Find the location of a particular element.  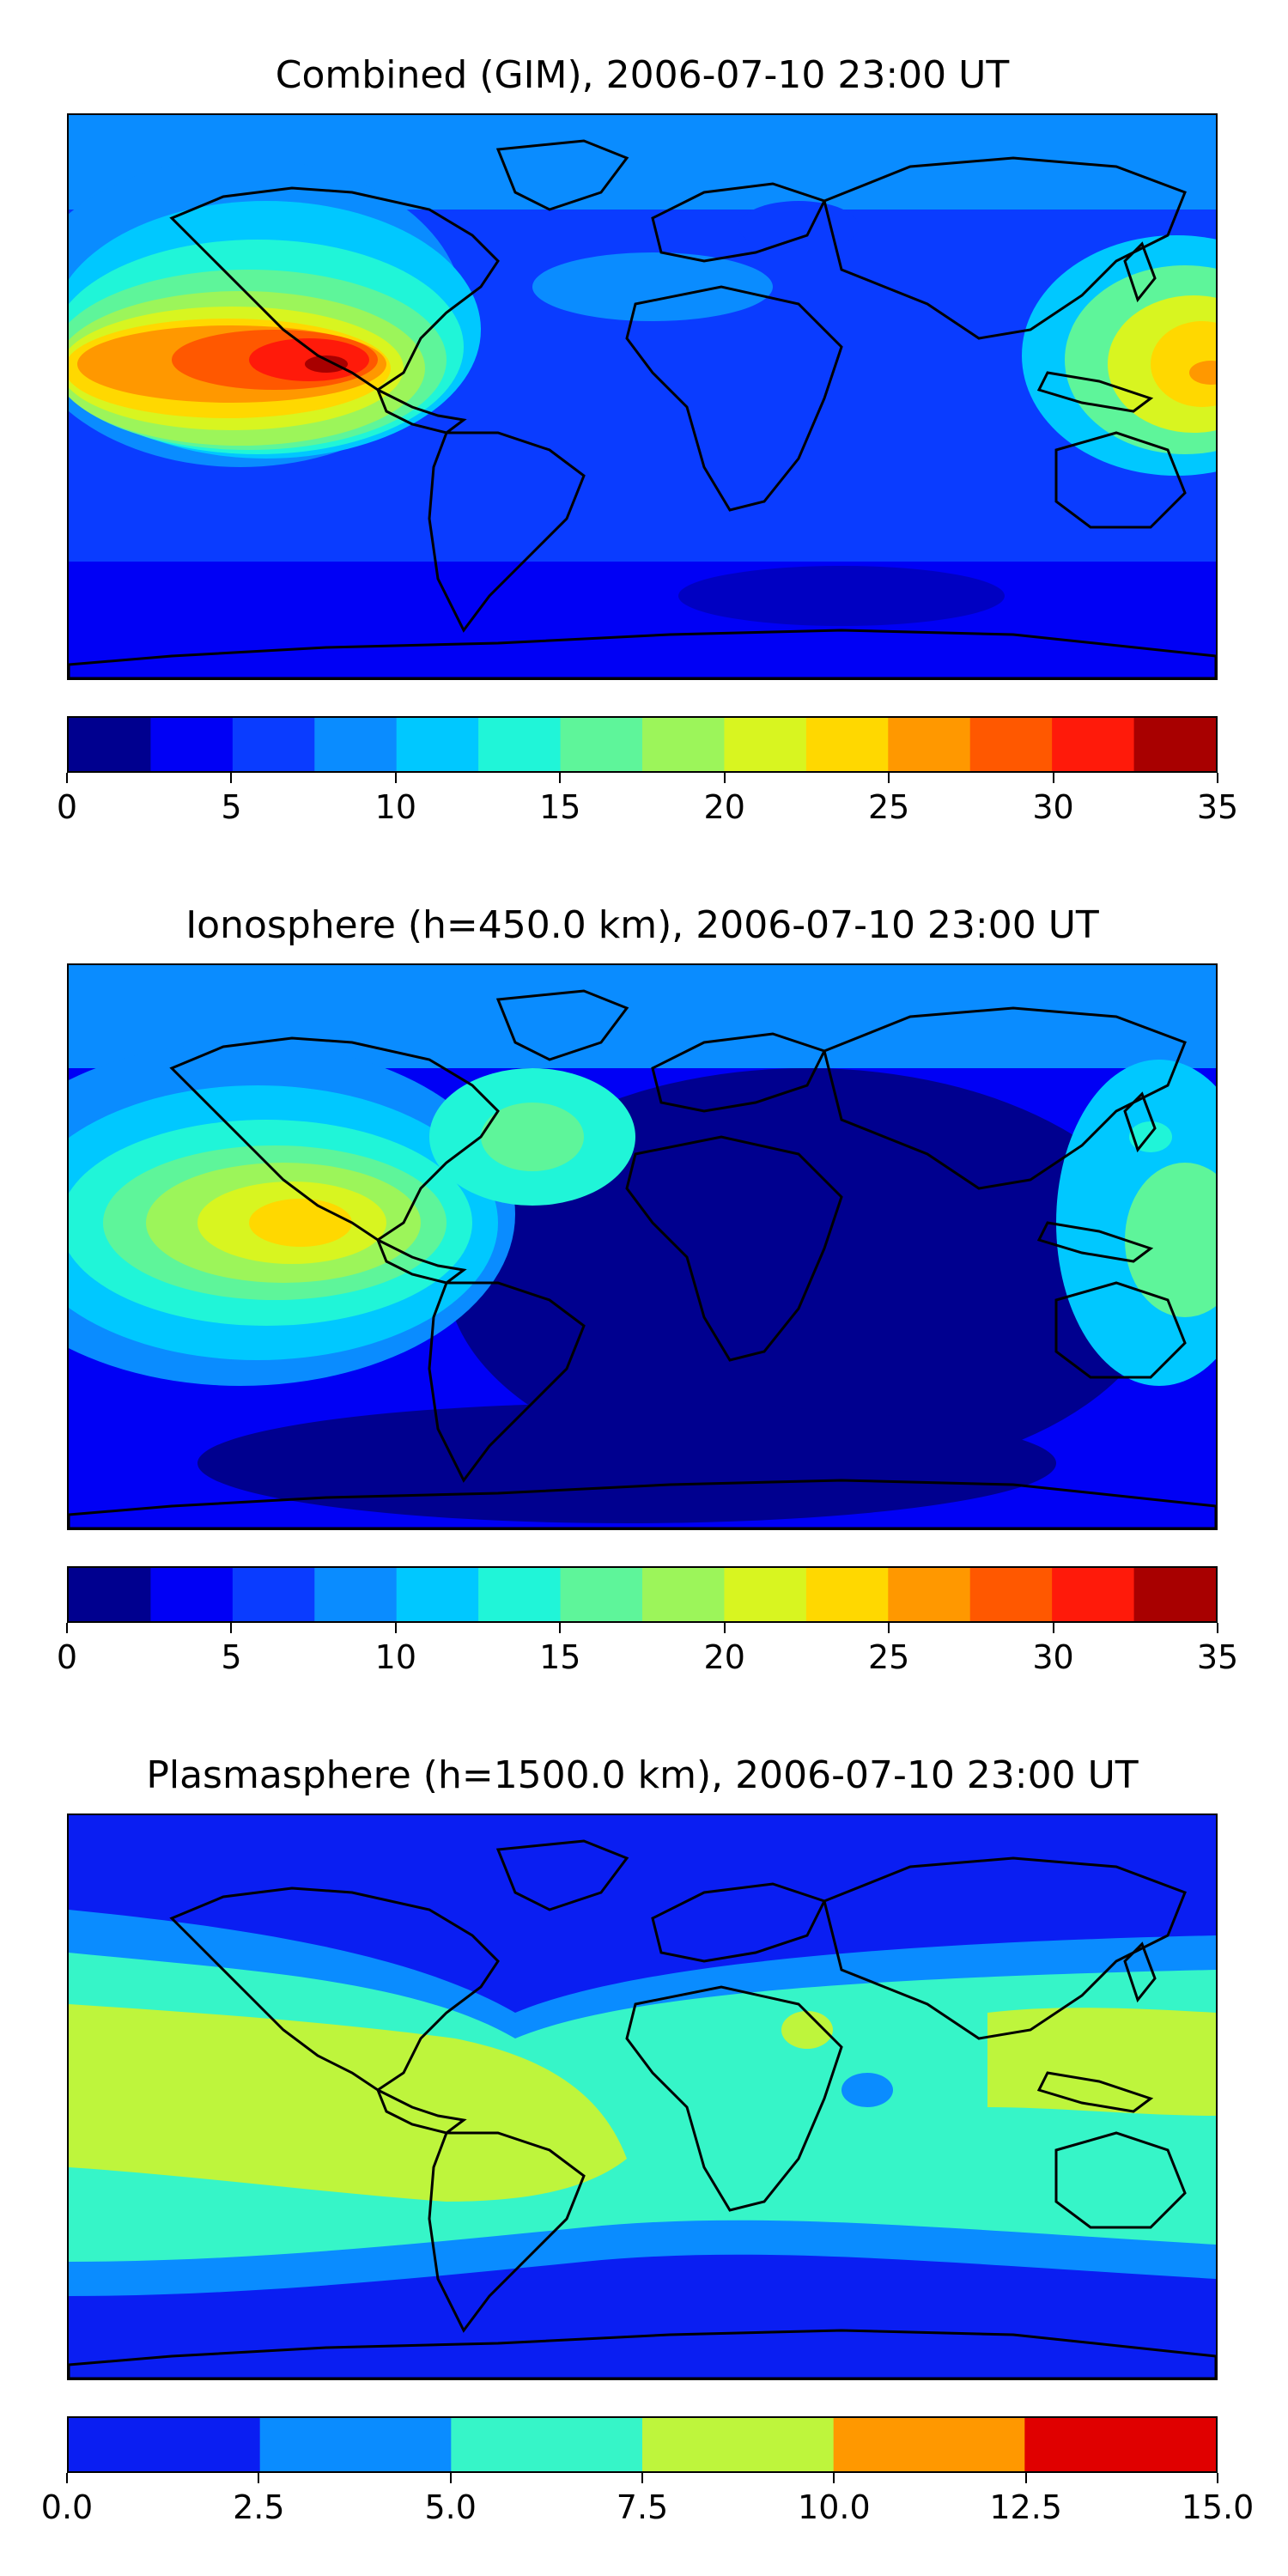

colorbar-tick-label: 5.0 is located at coordinates (450, 2507).